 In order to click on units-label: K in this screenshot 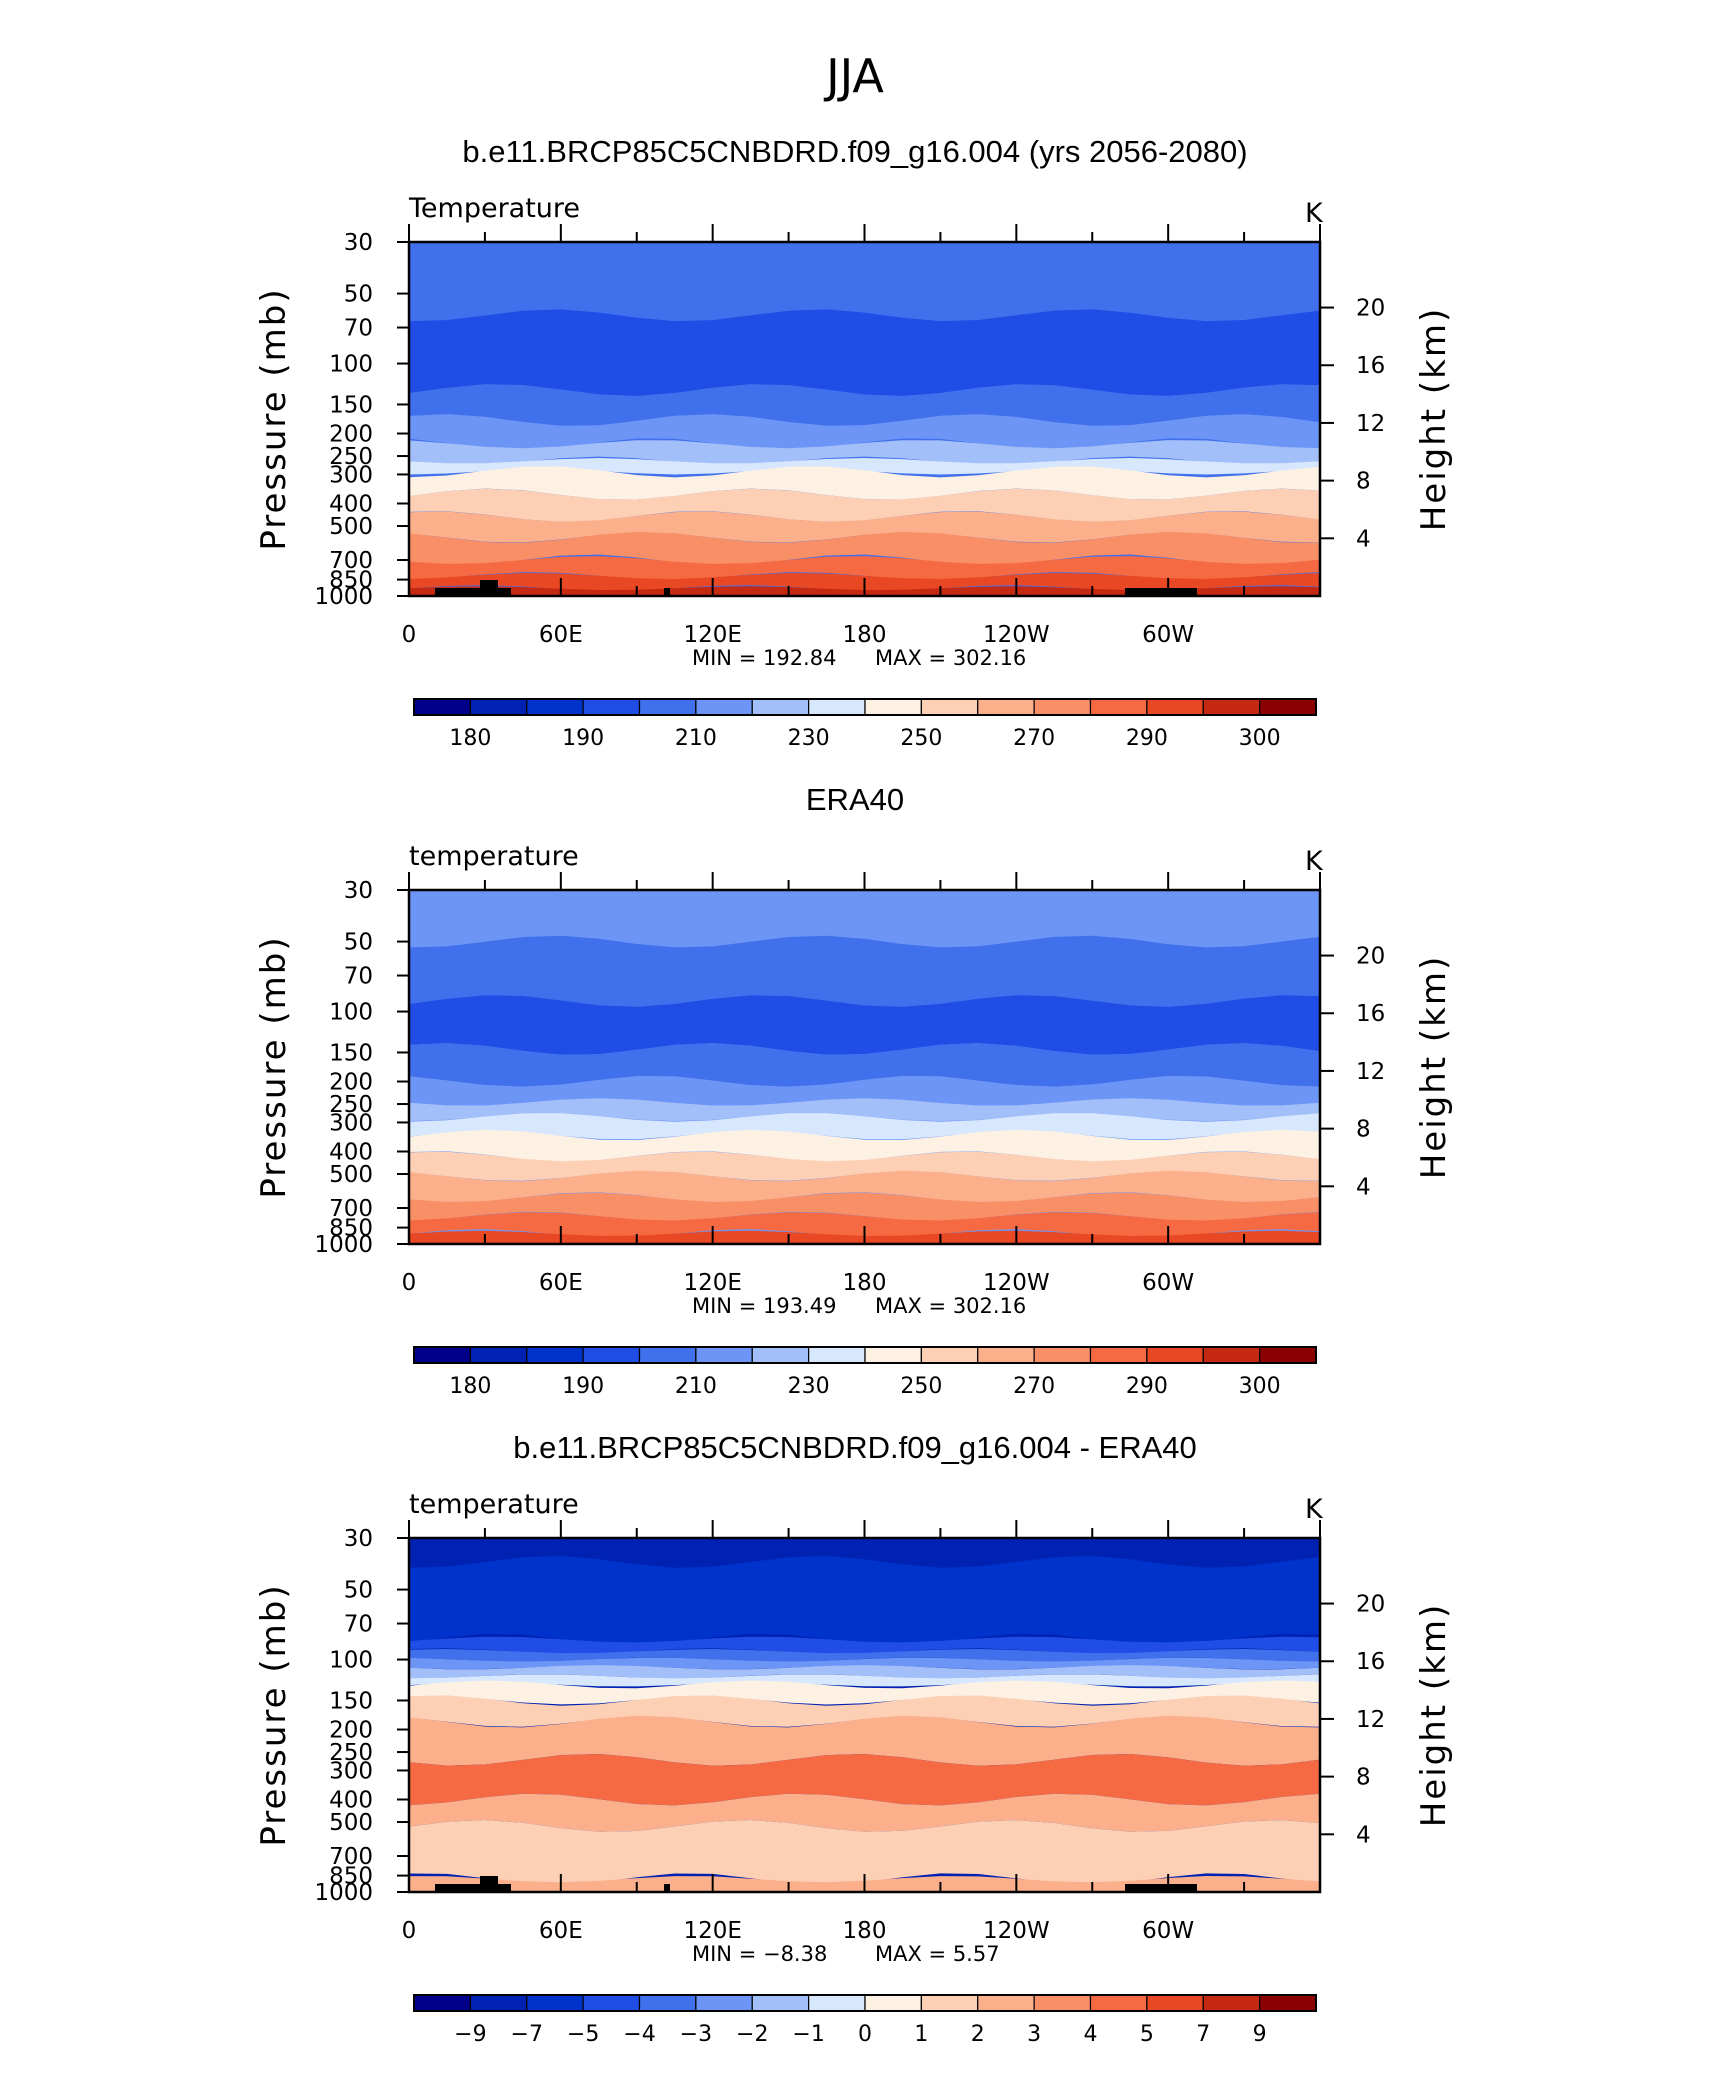, I will do `click(1314, 1509)`.